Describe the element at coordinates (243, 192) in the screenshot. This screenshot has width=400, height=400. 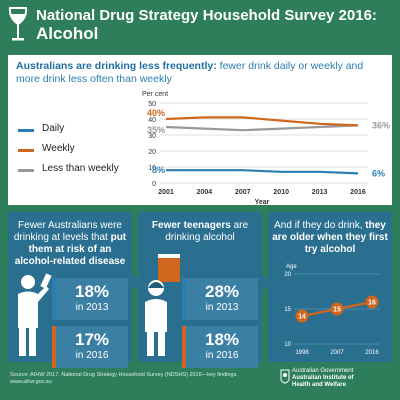
I see `x-tick-label: 2007` at that location.